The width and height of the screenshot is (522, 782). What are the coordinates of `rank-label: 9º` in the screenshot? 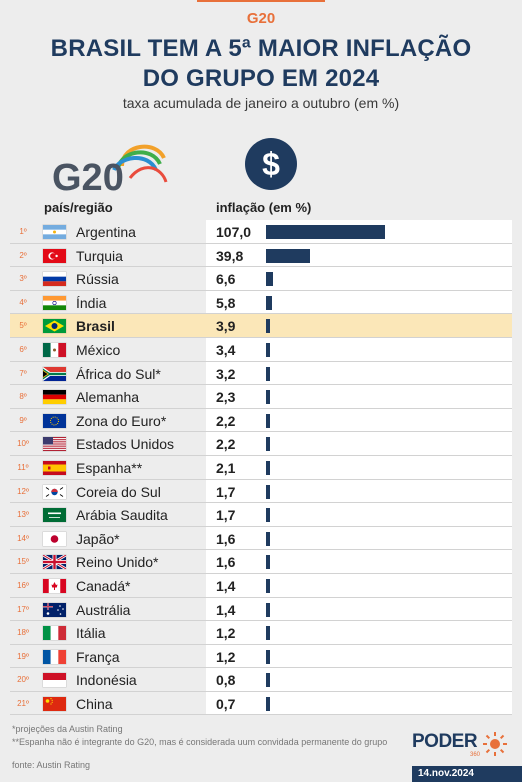 It's located at (23, 420).